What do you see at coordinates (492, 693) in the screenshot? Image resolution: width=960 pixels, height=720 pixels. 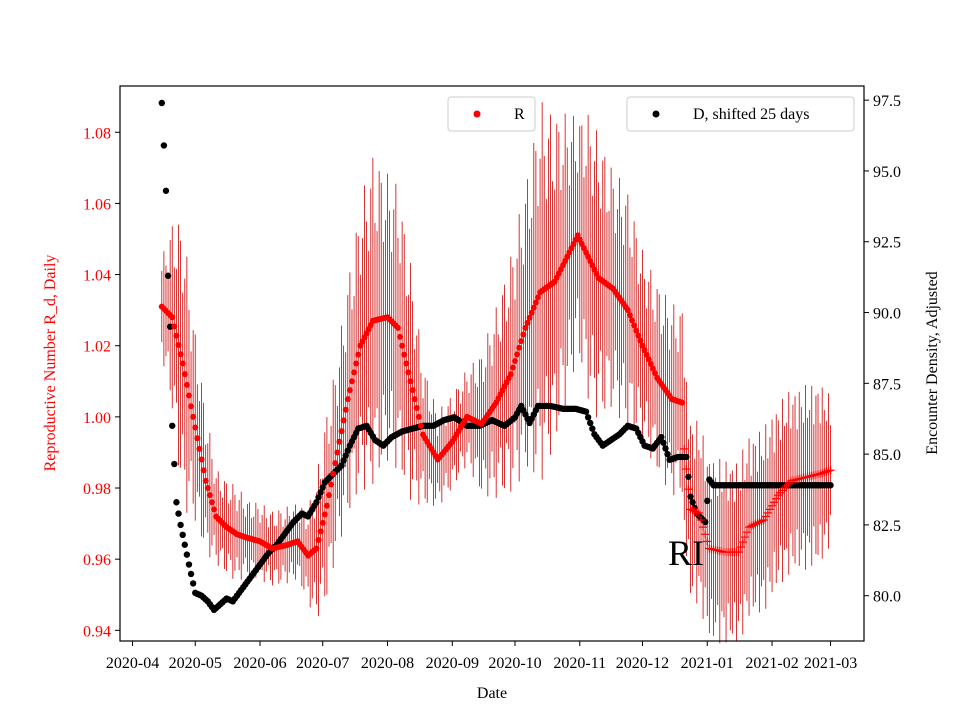 I see `x-axis-label: Date` at bounding box center [492, 693].